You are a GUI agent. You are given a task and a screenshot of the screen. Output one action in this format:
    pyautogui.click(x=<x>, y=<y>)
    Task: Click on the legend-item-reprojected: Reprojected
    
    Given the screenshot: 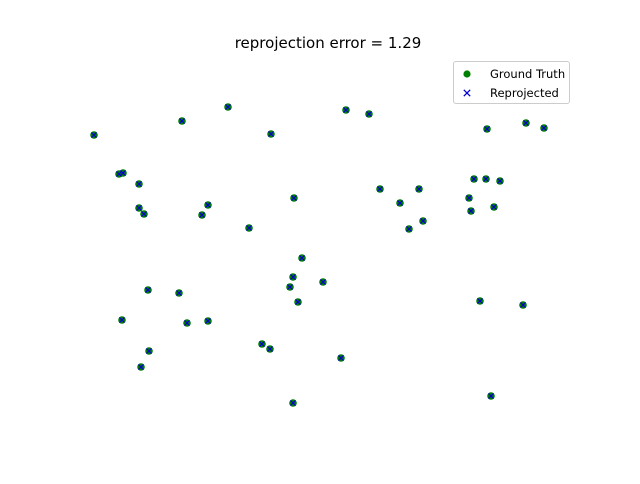 What is the action you would take?
    pyautogui.click(x=511, y=93)
    